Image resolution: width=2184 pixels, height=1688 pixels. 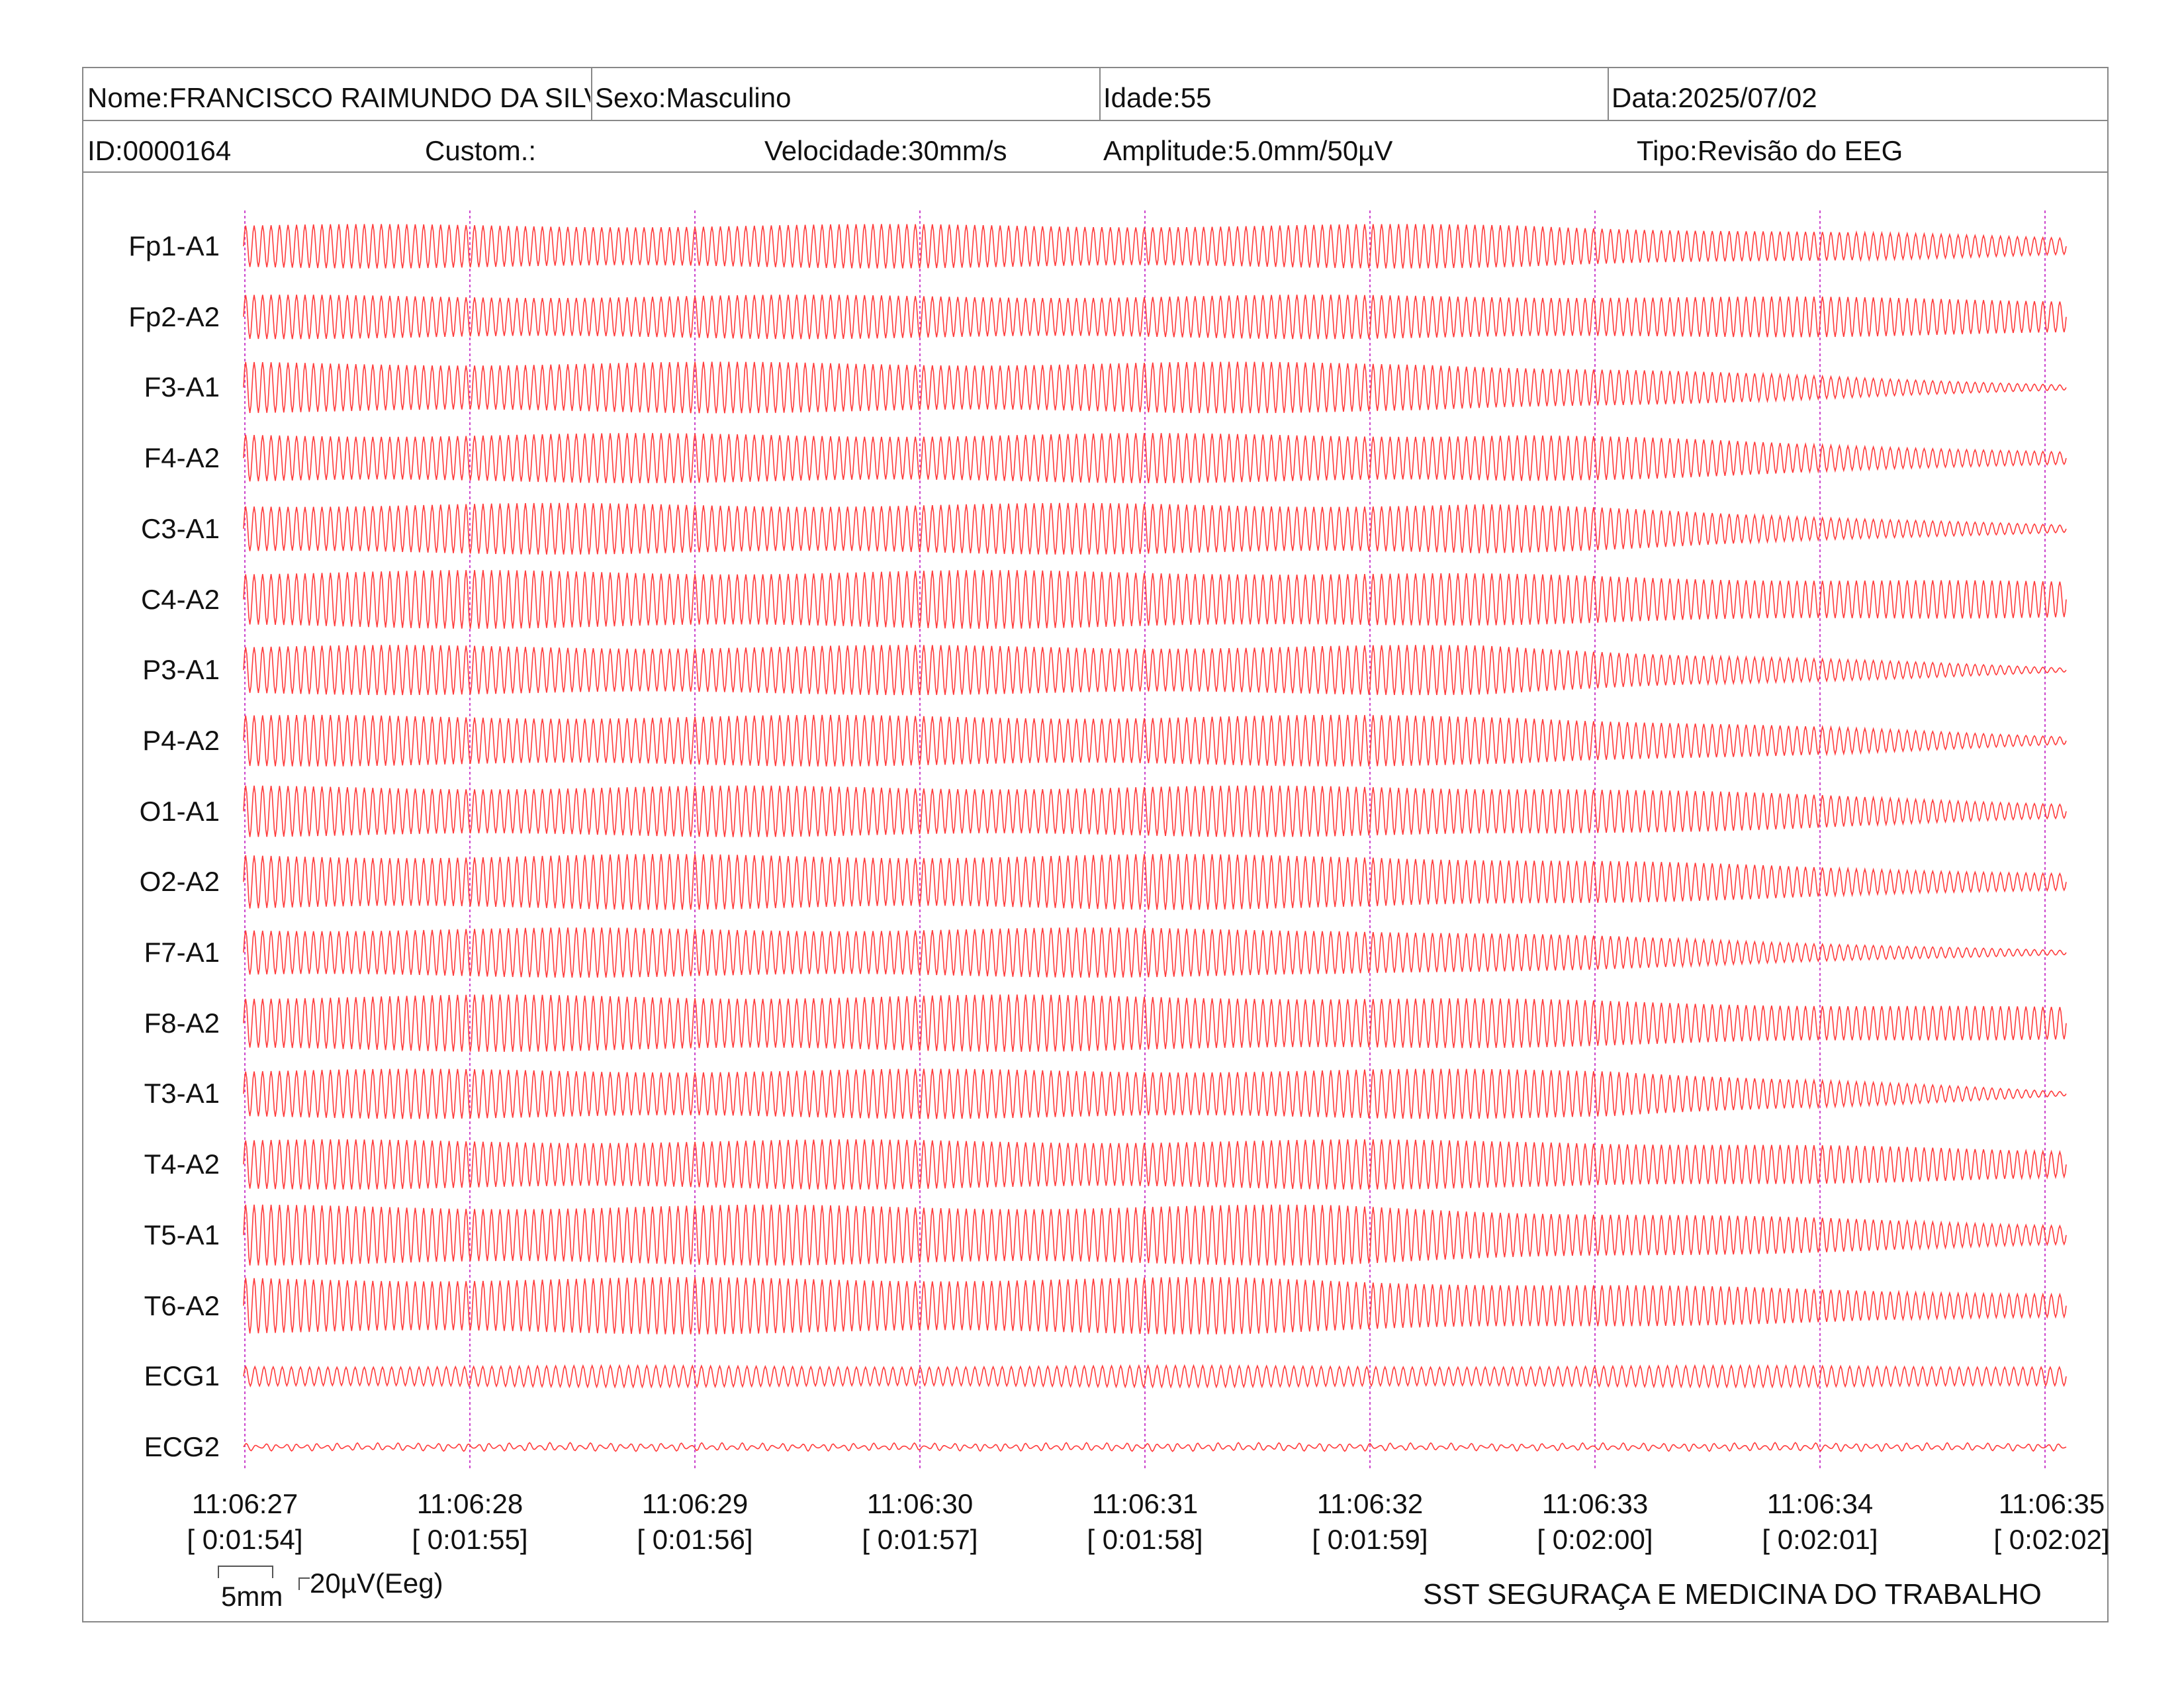 What do you see at coordinates (470, 1522) in the screenshot?
I see `time-mark-label: 11:06:28 [ 0:01:55]` at bounding box center [470, 1522].